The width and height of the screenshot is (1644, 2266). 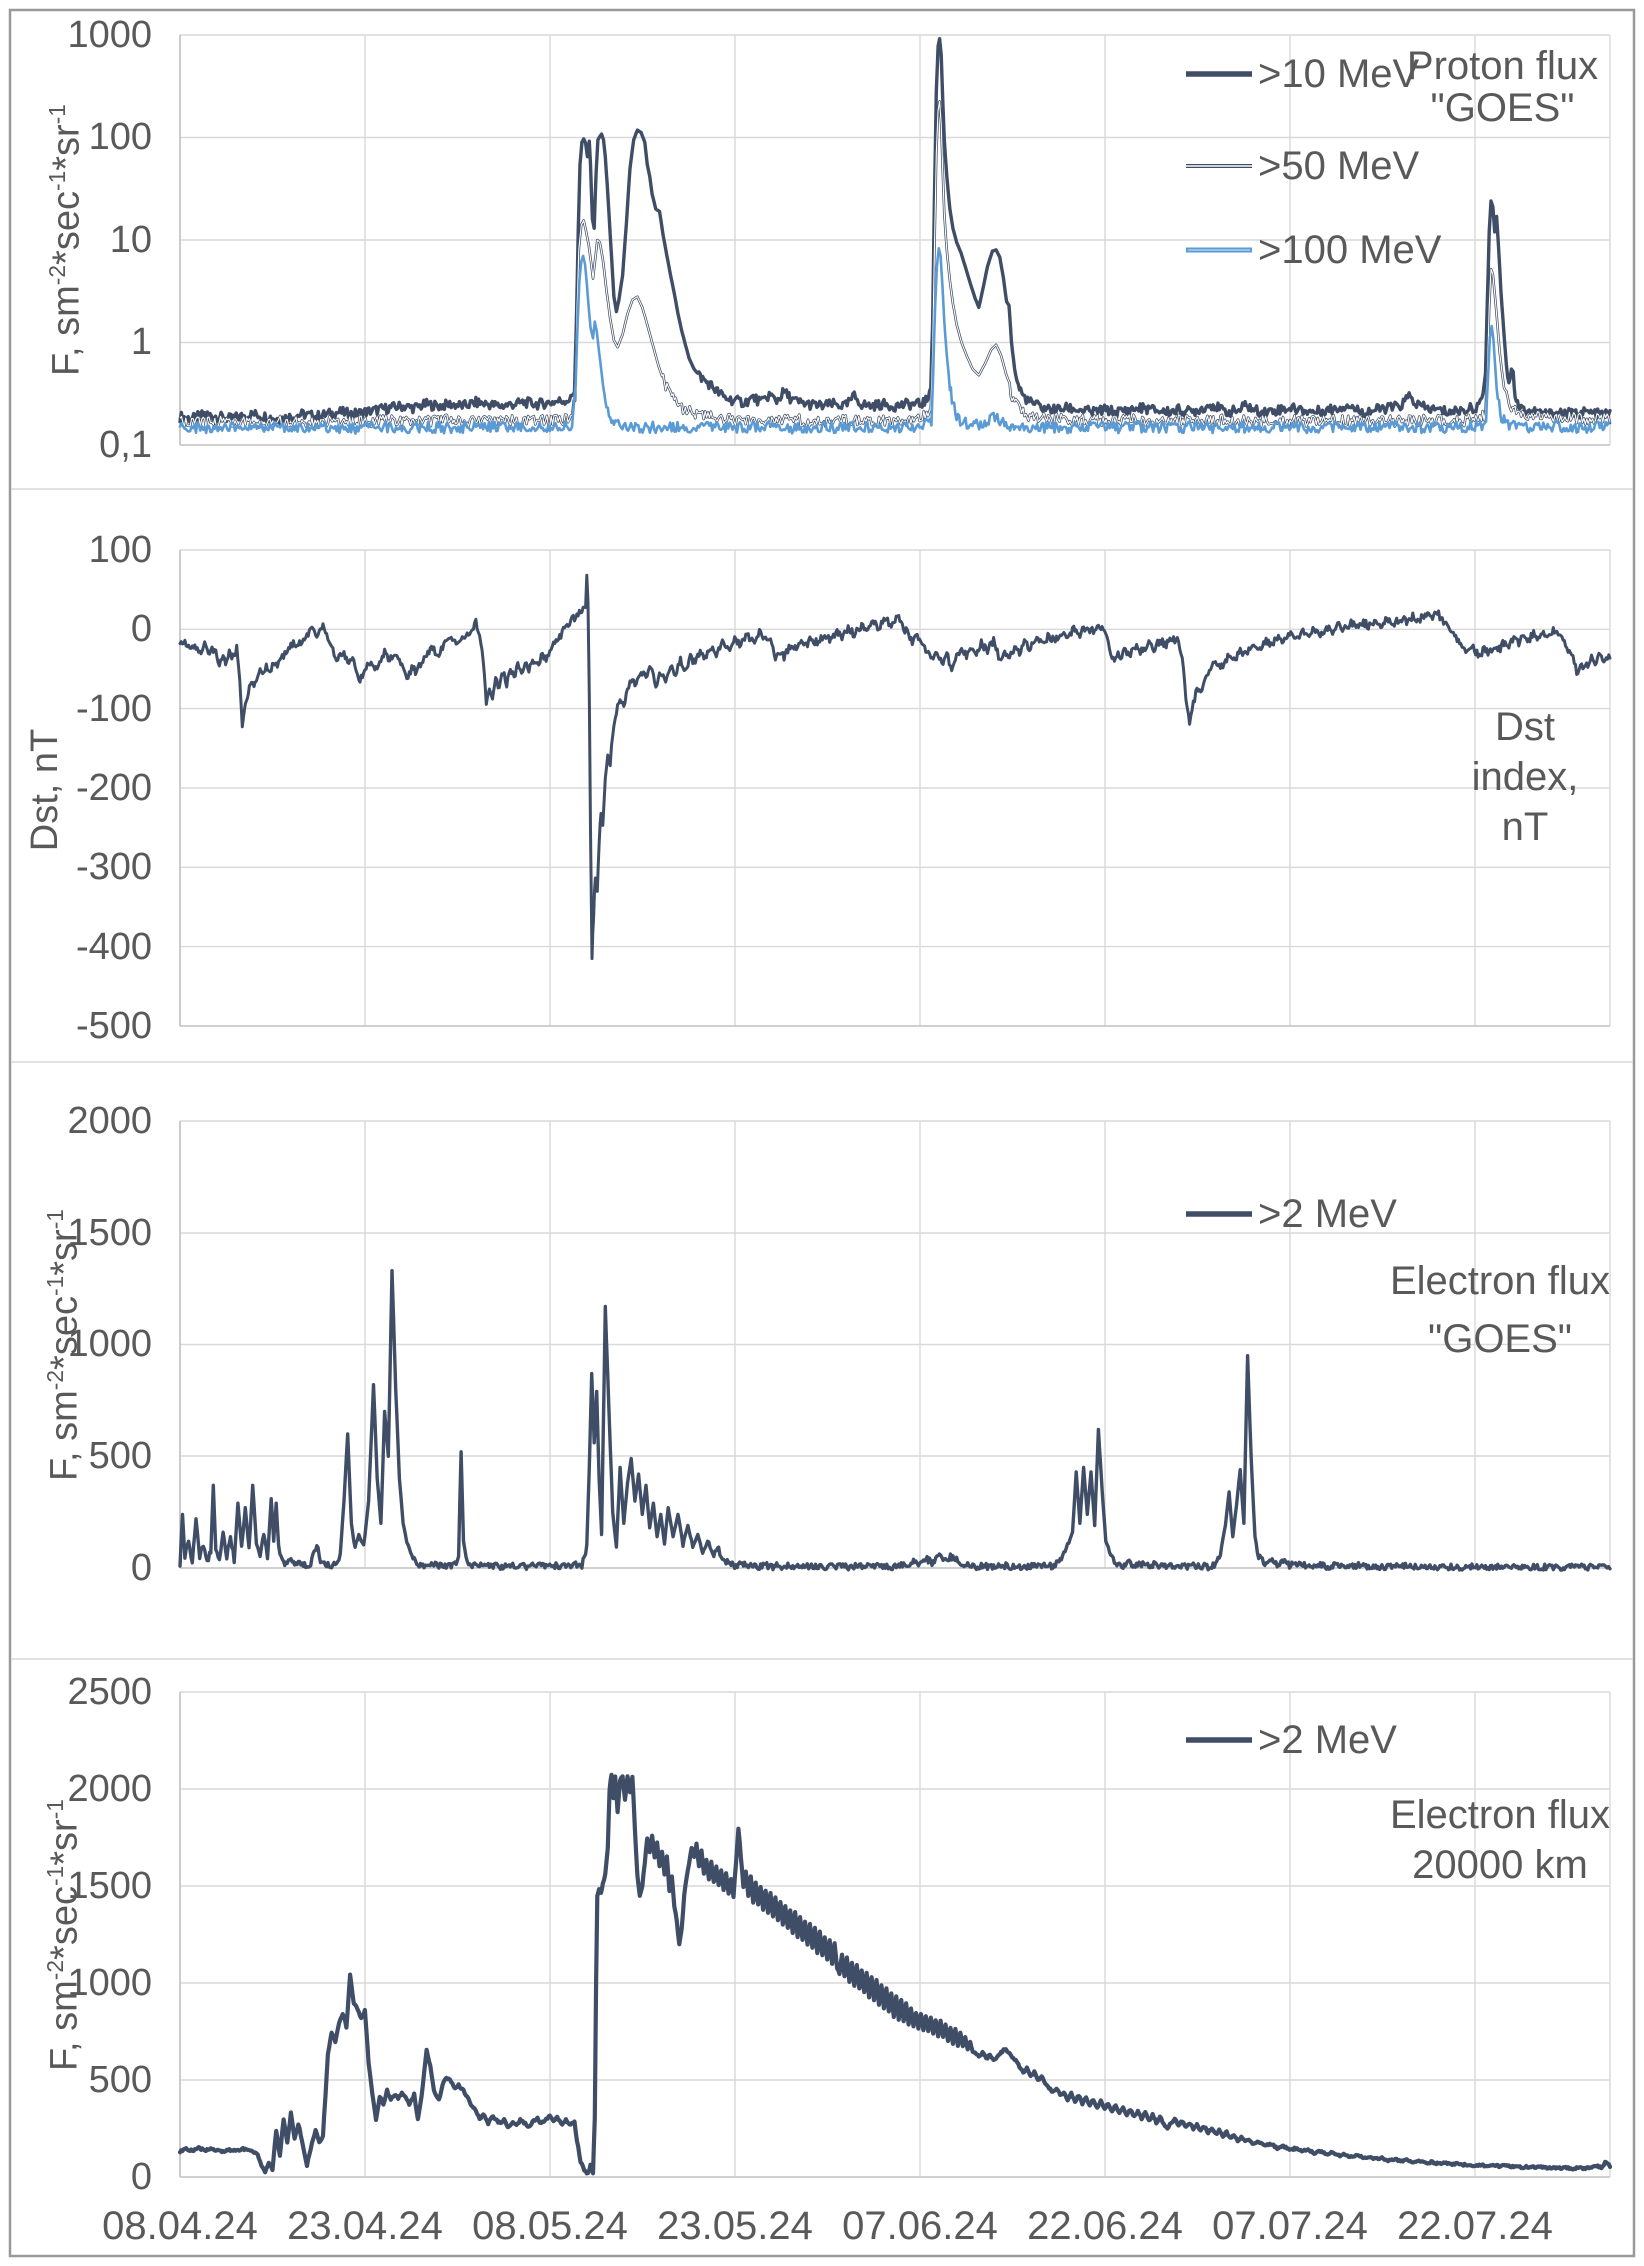 What do you see at coordinates (180, 2226) in the screenshot?
I see `x-tick-label: 08.04.24` at bounding box center [180, 2226].